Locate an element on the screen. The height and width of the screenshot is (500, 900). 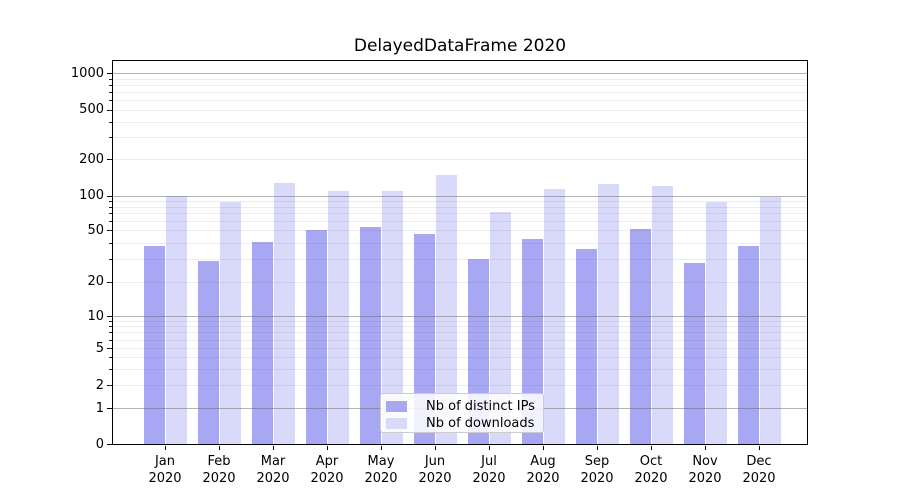
x-tick-label-jul: Jul 2020 is located at coordinates (489, 470).